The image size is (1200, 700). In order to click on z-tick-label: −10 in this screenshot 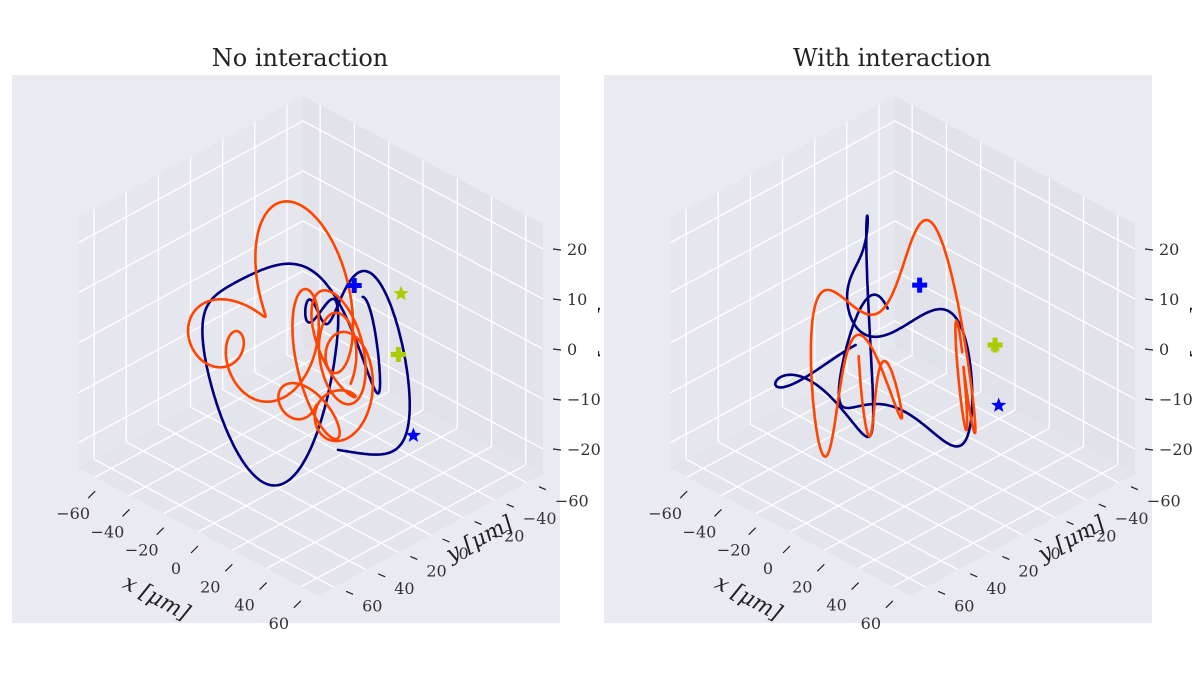, I will do `click(1175, 399)`.